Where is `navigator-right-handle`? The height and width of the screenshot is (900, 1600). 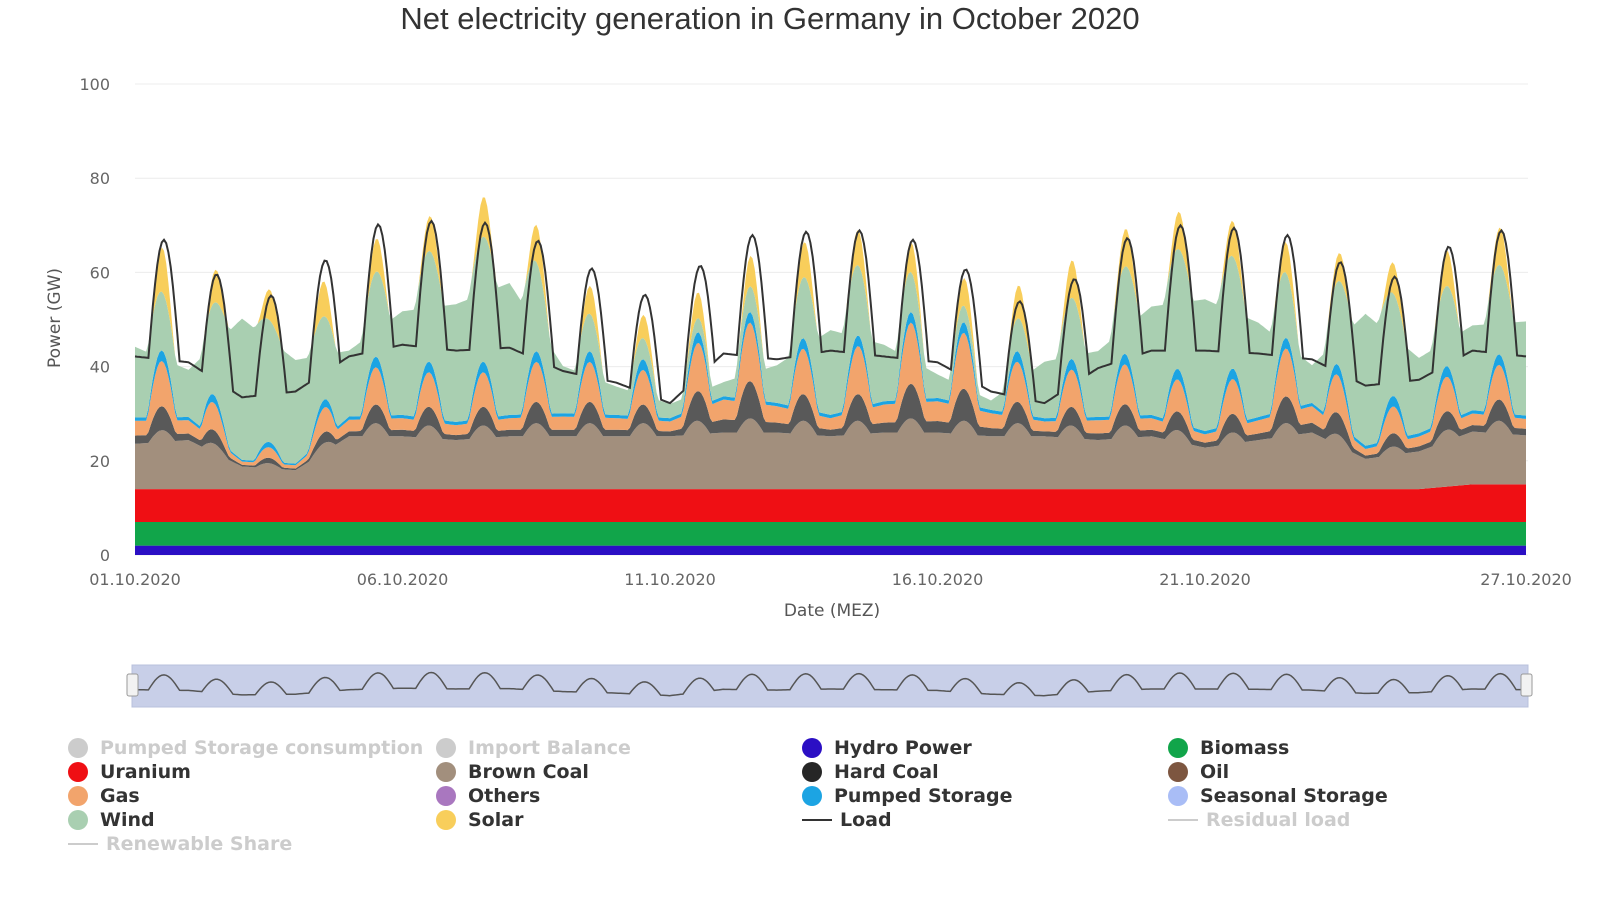 navigator-right-handle is located at coordinates (1526, 685).